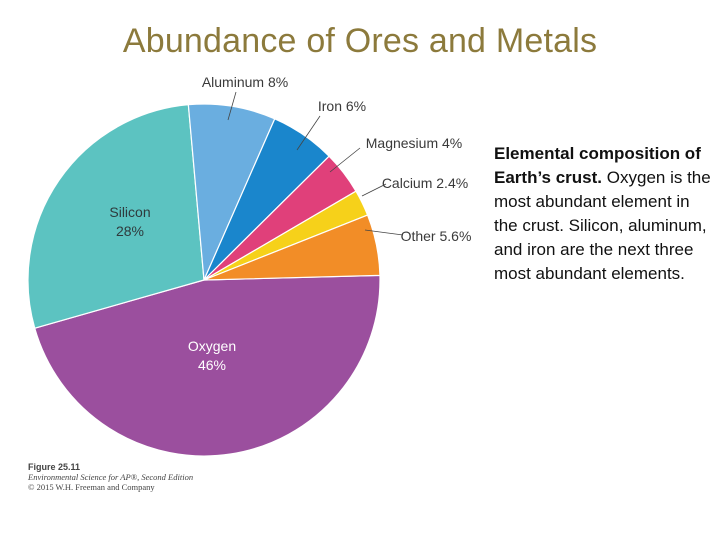  Describe the element at coordinates (308, 133) in the screenshot. I see `leader-line-iron` at that location.